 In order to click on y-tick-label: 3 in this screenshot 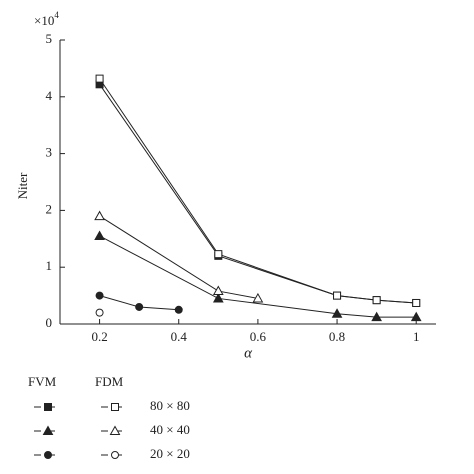, I will do `click(49, 152)`.